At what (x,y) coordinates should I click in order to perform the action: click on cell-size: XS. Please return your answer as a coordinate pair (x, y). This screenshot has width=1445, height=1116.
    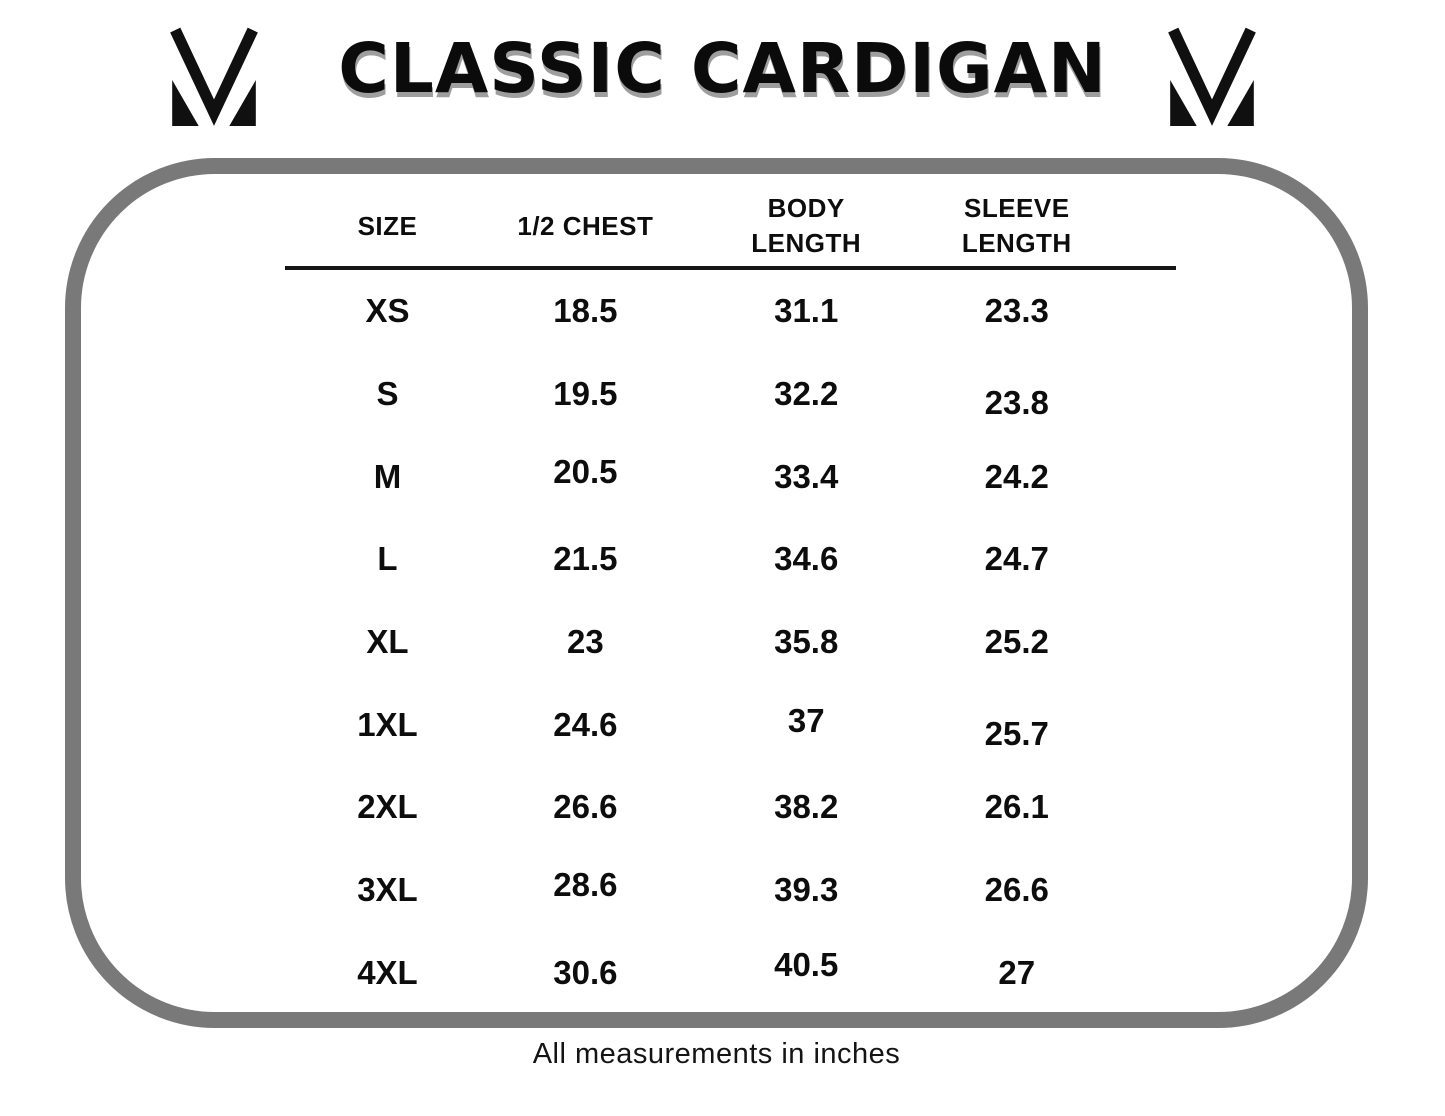
    Looking at the image, I should click on (387, 311).